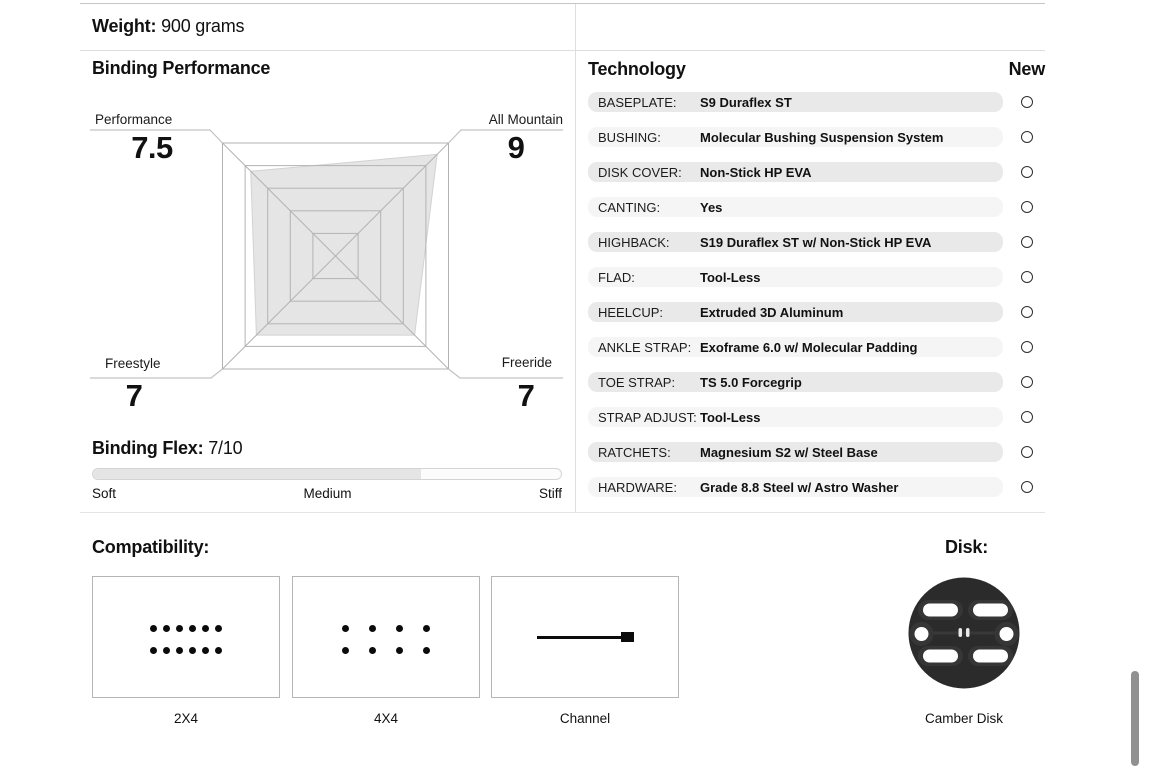  I want to click on tech-spec-label: DISK COVER:, so click(640, 172).